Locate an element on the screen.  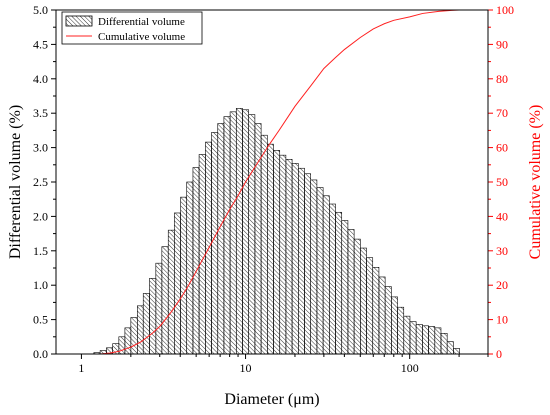
y2-tick-label-0: 0 is located at coordinates (499, 354).